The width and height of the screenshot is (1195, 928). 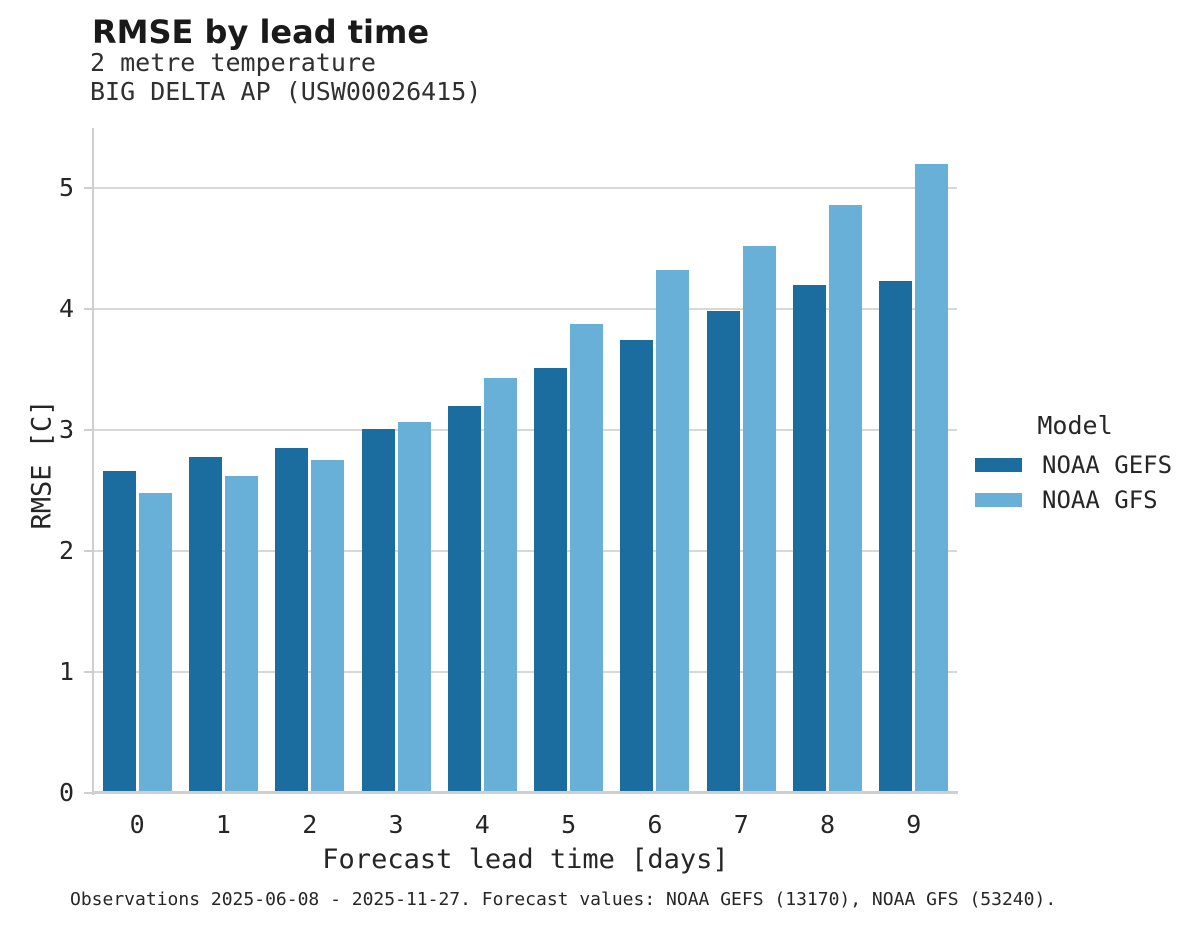 What do you see at coordinates (233, 62) in the screenshot?
I see `chart-subtitle-line-1: 2 metre temperature` at bounding box center [233, 62].